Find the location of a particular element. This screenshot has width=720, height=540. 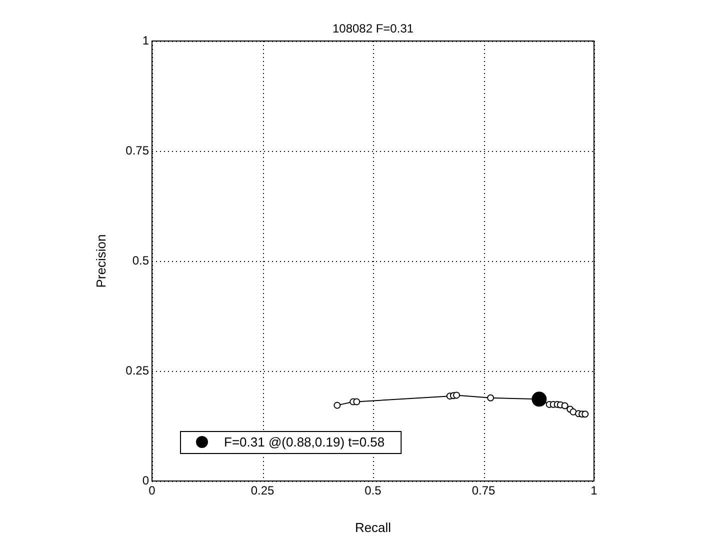

y-tick-label: 0.25 is located at coordinates (138, 370).